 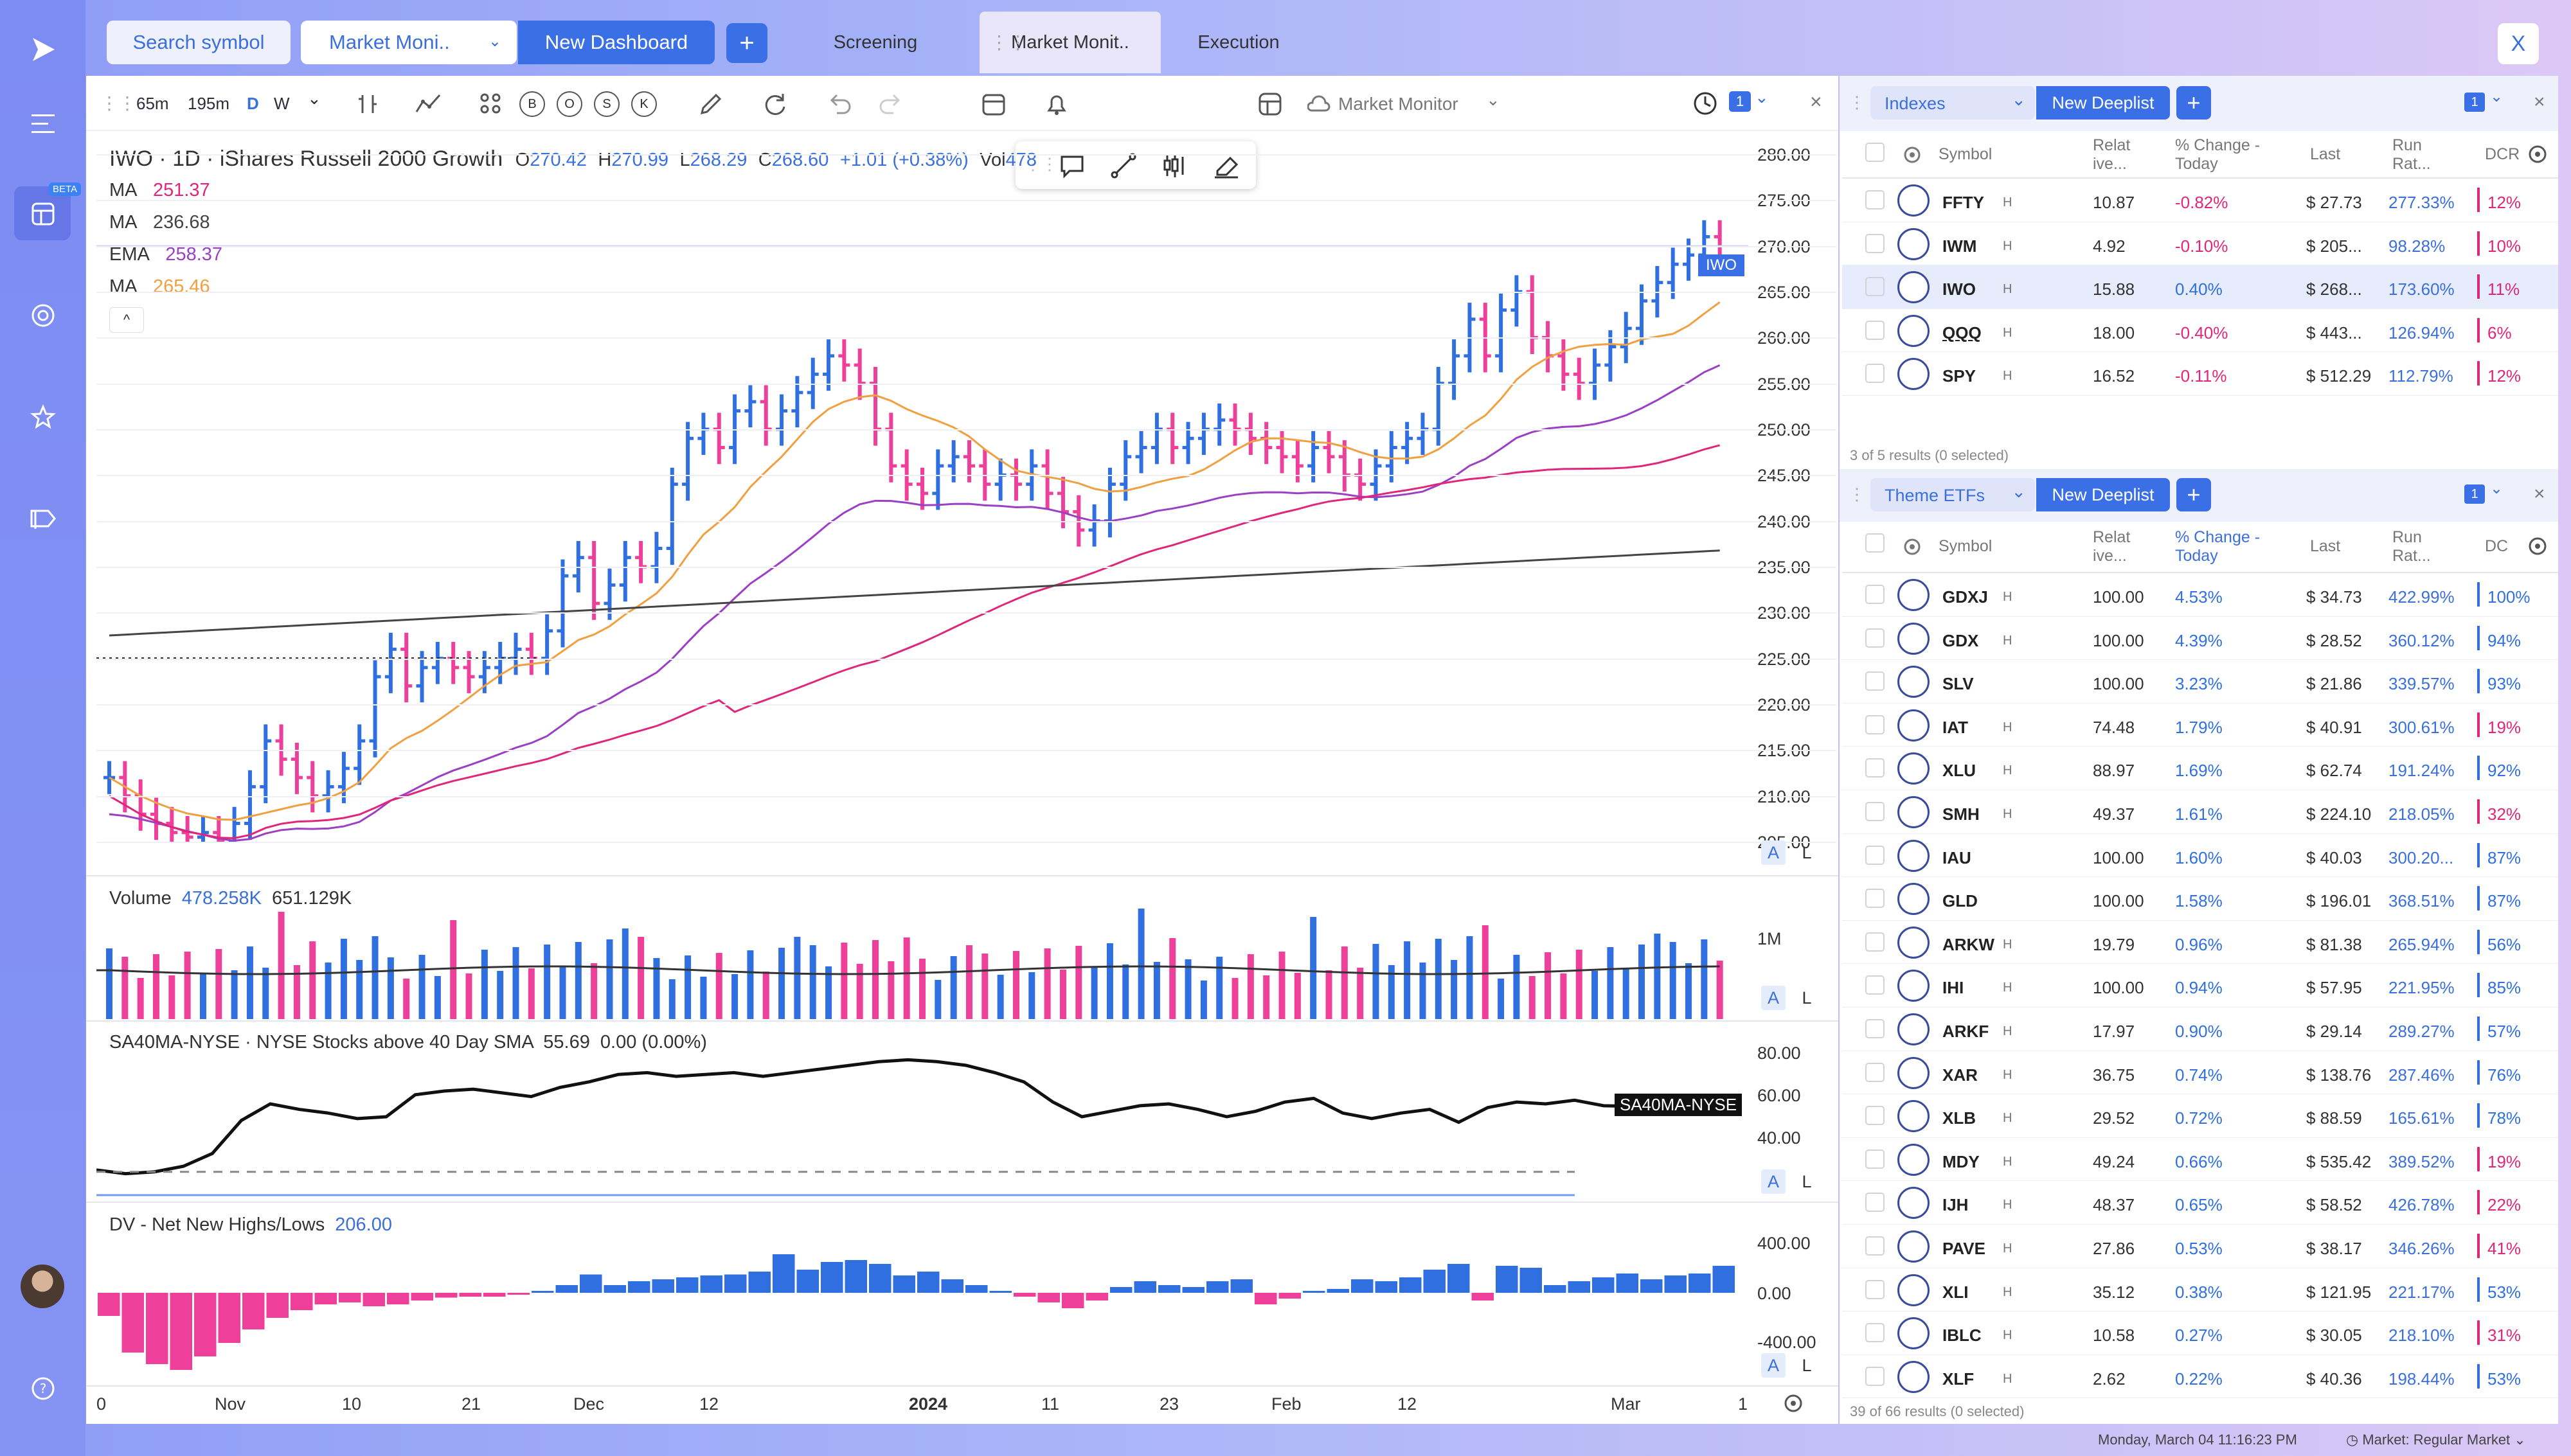 I want to click on bar-style-icon, so click(x=368, y=104).